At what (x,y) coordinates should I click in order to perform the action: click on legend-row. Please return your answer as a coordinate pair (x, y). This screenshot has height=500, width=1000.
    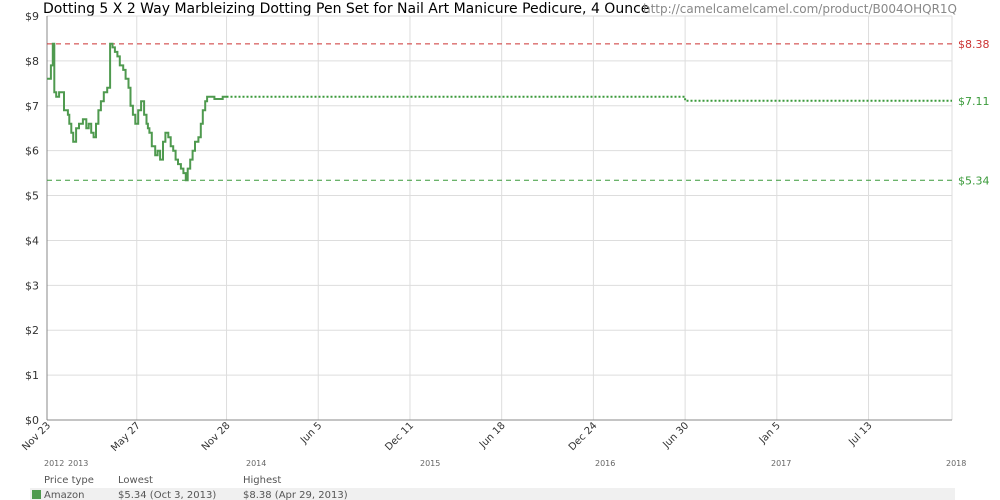
    Looking at the image, I should click on (492, 494).